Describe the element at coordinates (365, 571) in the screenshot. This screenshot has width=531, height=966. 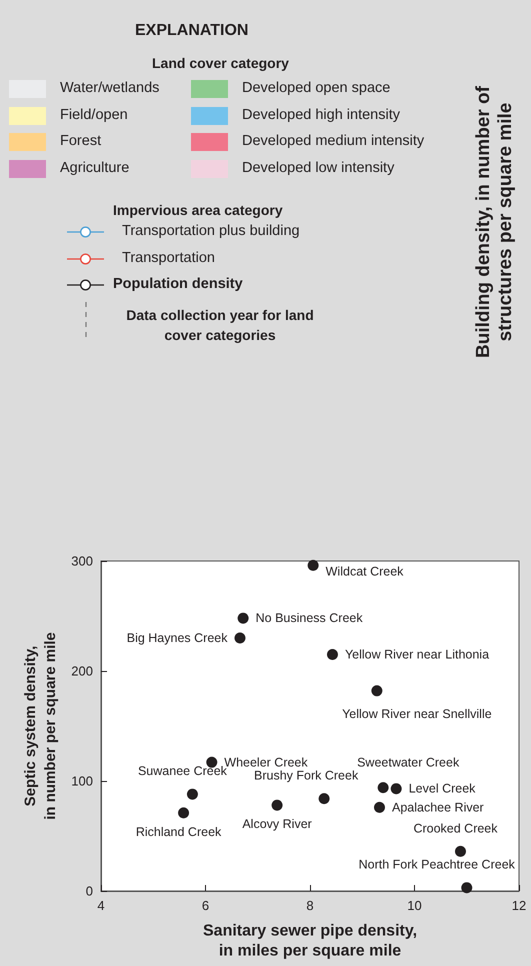
I see `annotation: Wildcat Creek` at that location.